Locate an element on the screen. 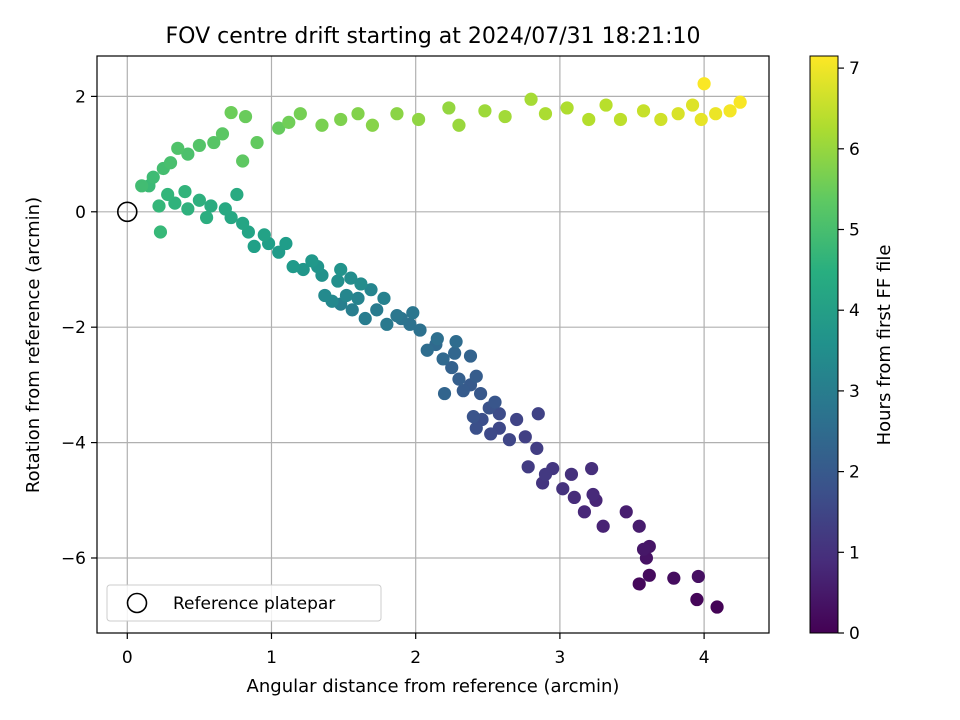  y-tick-label: −2 is located at coordinates (73, 328).